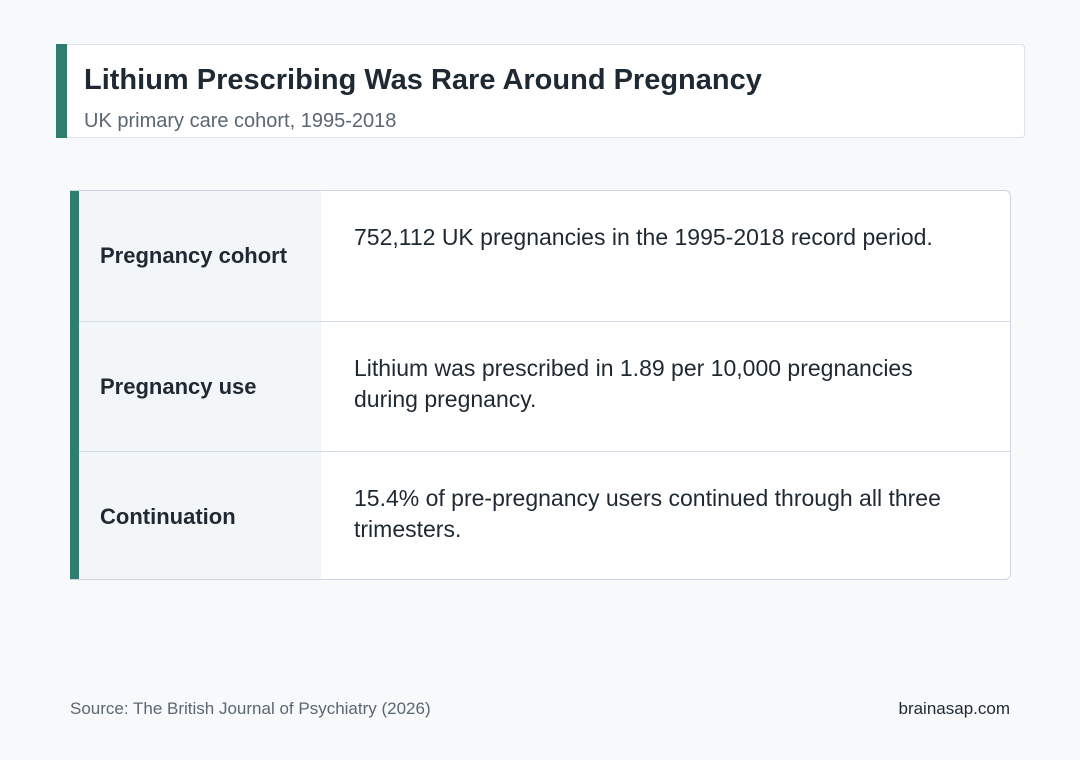 The width and height of the screenshot is (1080, 760). I want to click on table-accent-bar, so click(74, 385).